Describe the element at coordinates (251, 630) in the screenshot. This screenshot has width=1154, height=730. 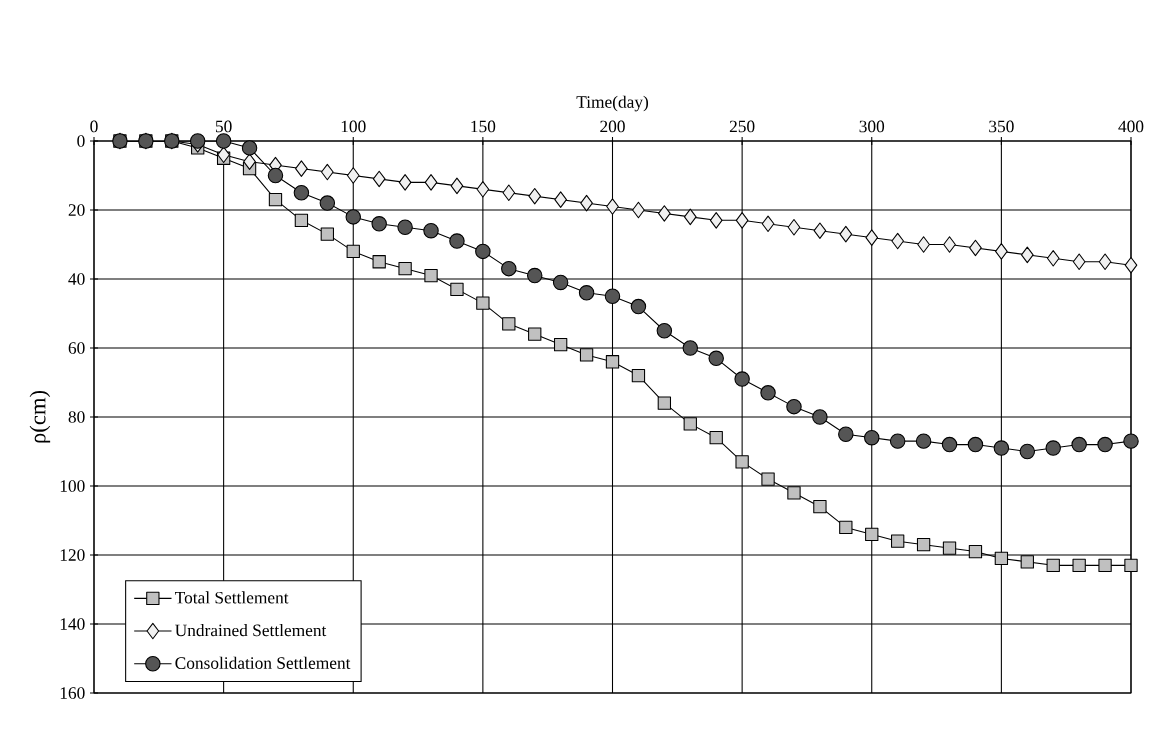
I see `legend-label: Undrained Settlement` at that location.